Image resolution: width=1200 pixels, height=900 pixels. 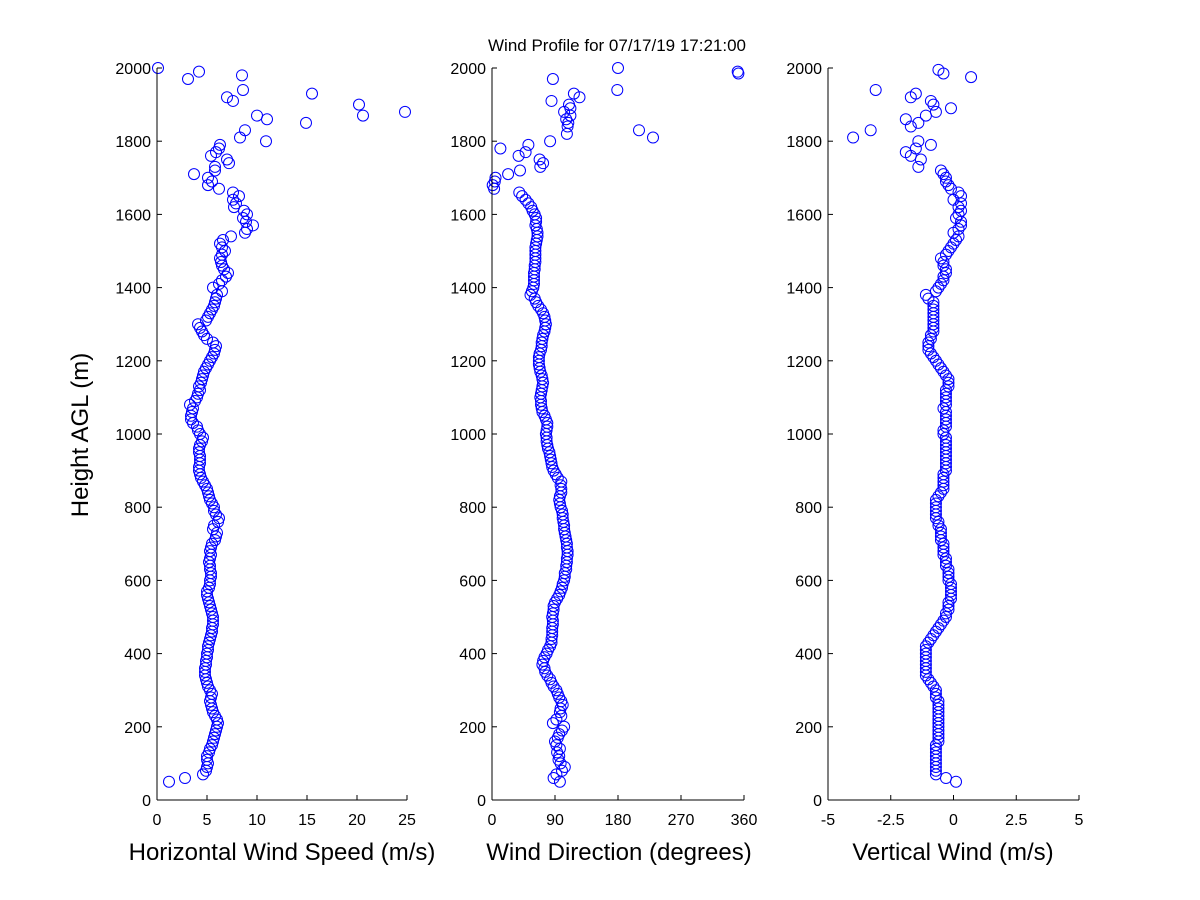 I want to click on vertical-y-tick-label: 600, so click(x=808, y=581).